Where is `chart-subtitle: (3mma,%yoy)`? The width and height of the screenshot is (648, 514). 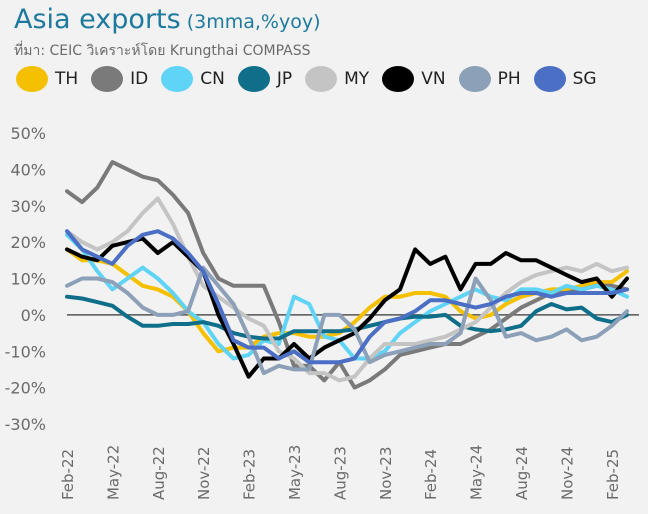
chart-subtitle: (3mma,%yoy) is located at coordinates (253, 22).